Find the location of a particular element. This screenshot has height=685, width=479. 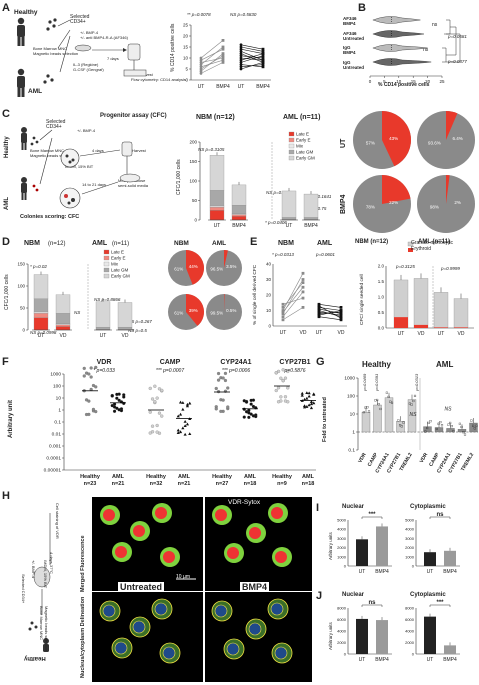

d-pie2-label-a: 96.5% is located at coordinates (216, 269).